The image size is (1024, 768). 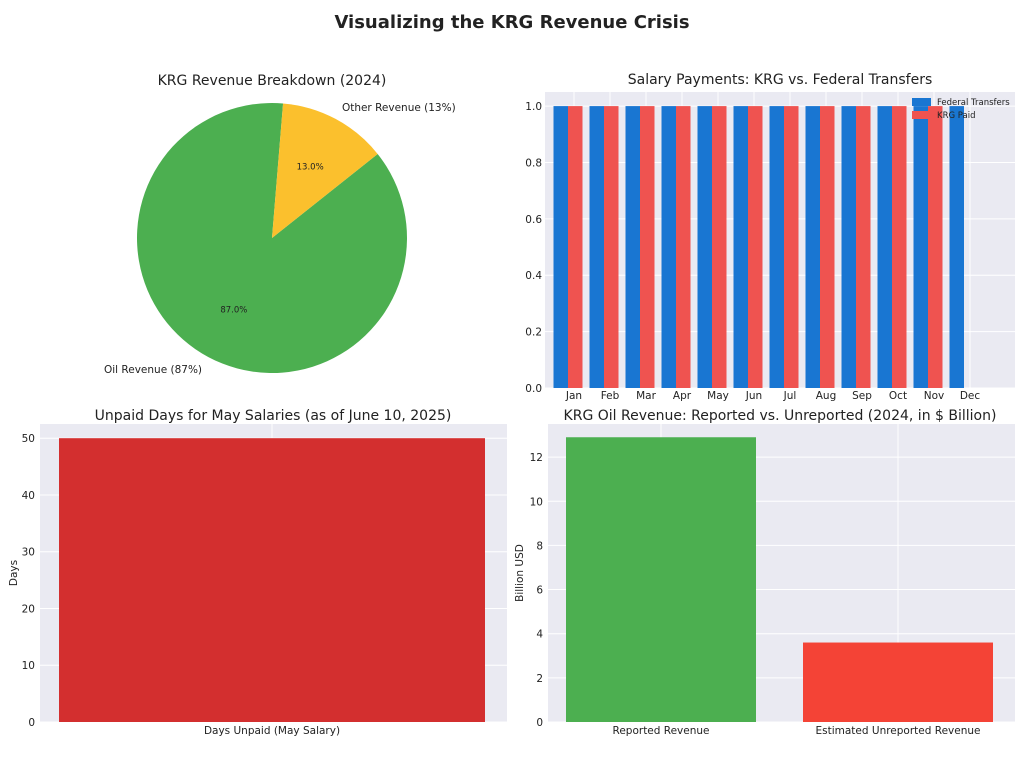 What do you see at coordinates (533, 163) in the screenshot?
I see `salary-y-tick: 0.8` at bounding box center [533, 163].